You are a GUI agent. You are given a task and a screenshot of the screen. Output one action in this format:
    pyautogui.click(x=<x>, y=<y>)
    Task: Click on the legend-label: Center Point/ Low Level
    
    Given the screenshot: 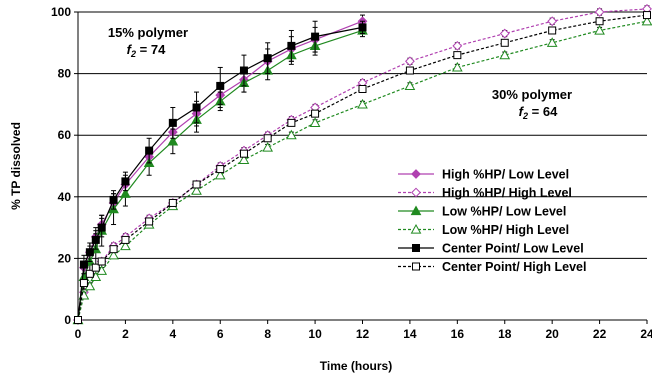 What is the action you would take?
    pyautogui.click(x=513, y=249)
    